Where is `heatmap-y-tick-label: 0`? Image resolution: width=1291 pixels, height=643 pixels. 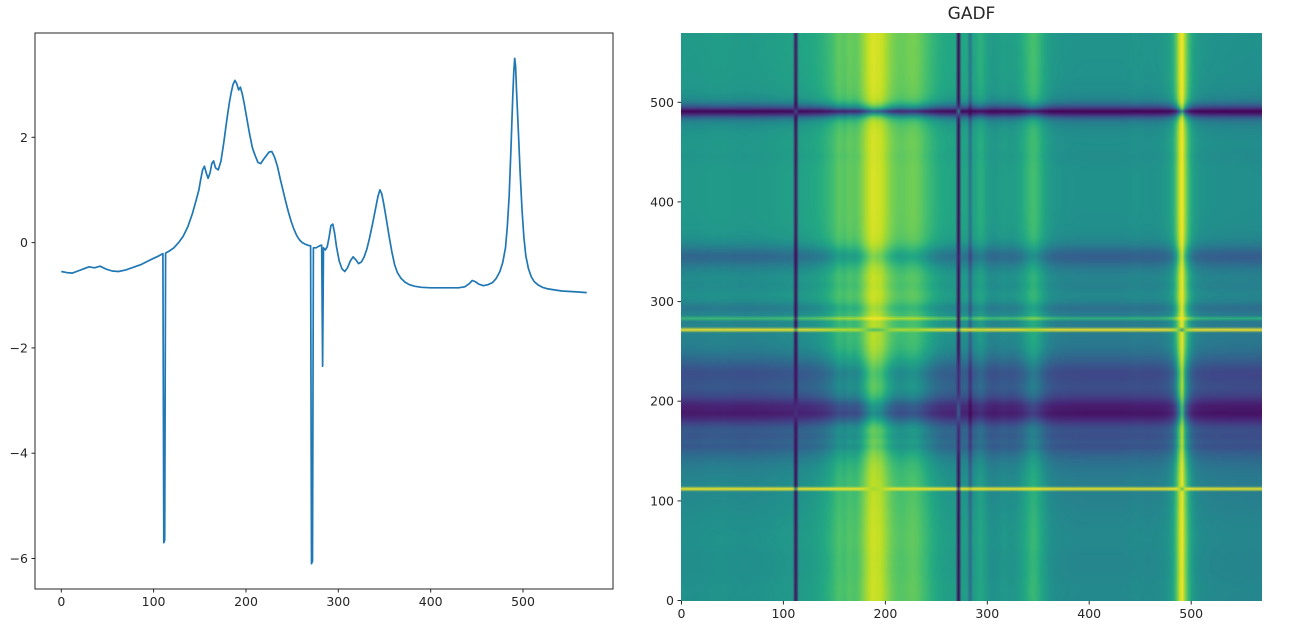 heatmap-y-tick-label: 0 is located at coordinates (670, 600).